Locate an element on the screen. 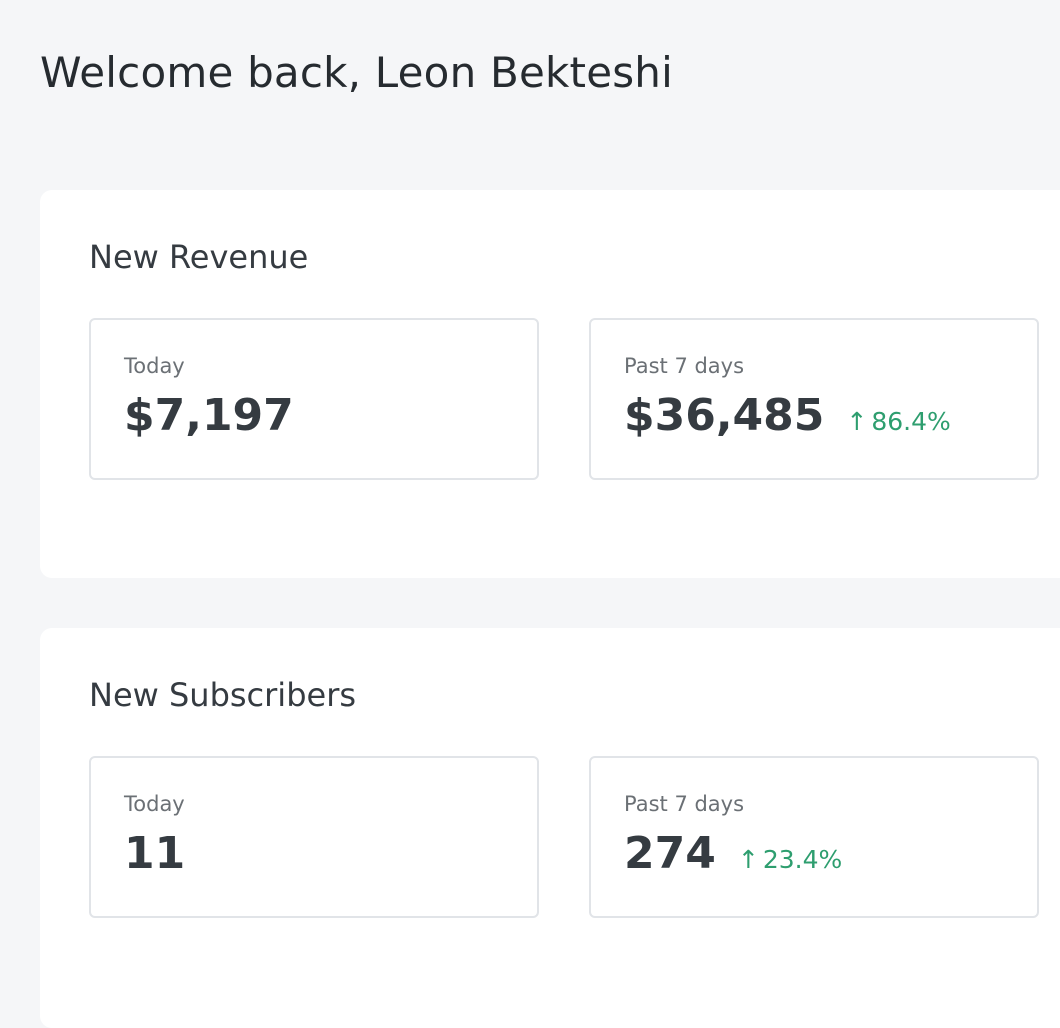 This screenshot has width=1060, height=1028. trend-value: 86.4% is located at coordinates (911, 421).